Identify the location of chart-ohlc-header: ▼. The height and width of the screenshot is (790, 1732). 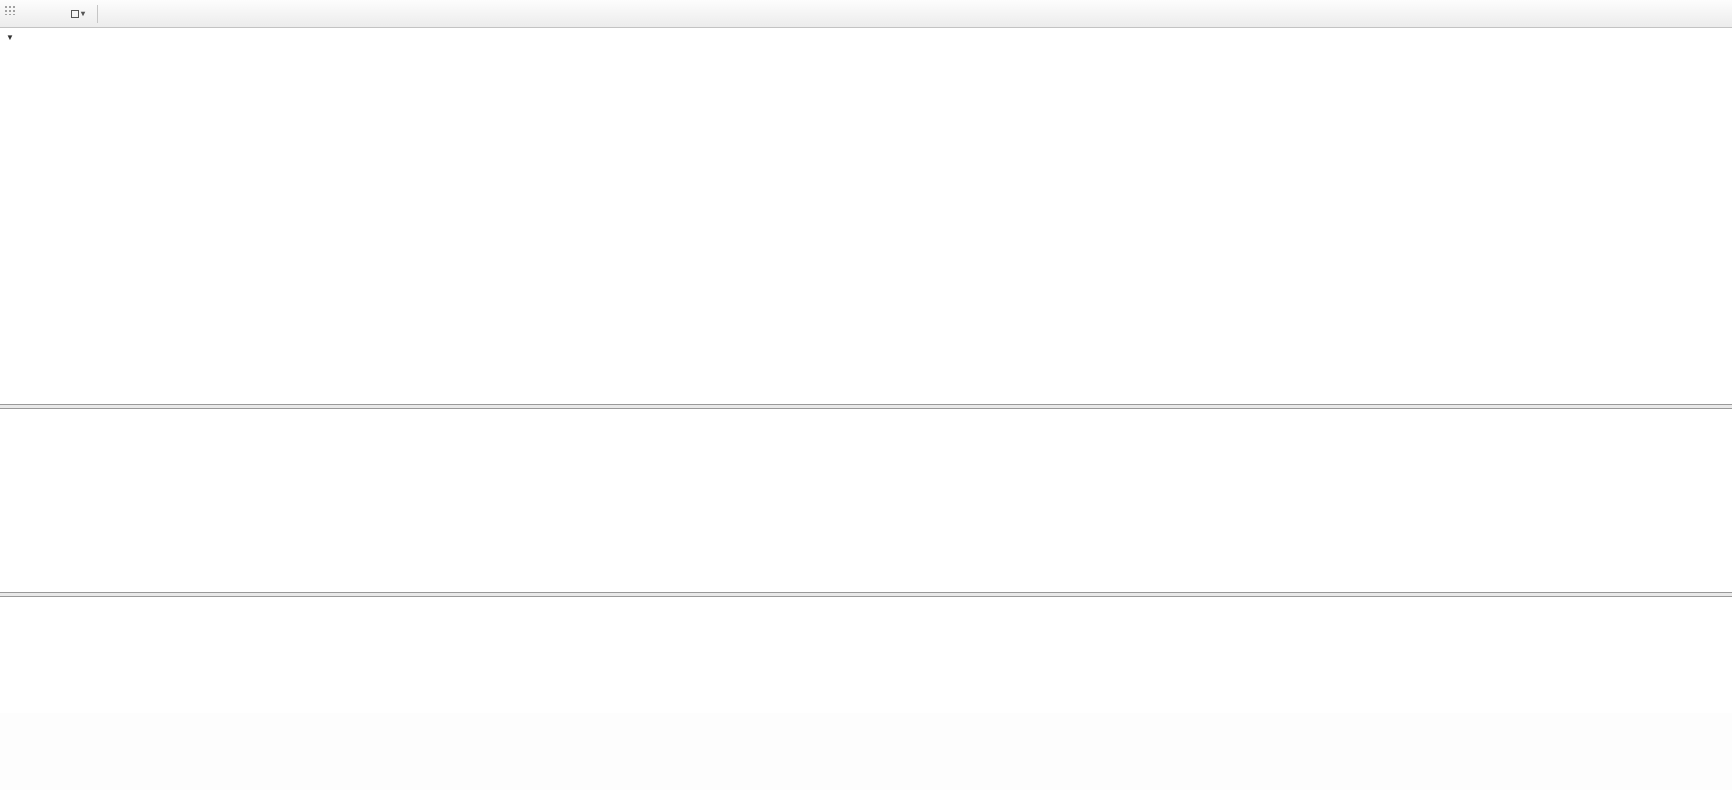
(30, 37).